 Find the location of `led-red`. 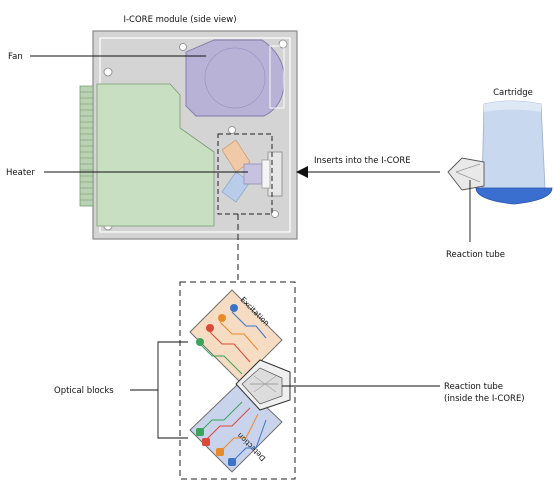

led-red is located at coordinates (210, 328).